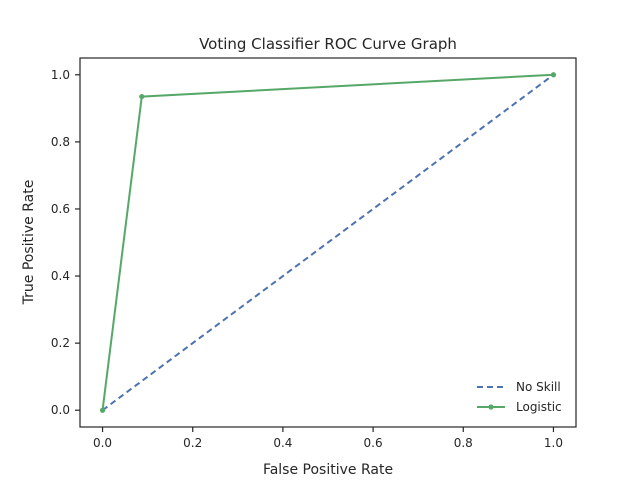 This screenshot has width=640, height=480. I want to click on x-tick-label-5: 1.0, so click(553, 443).